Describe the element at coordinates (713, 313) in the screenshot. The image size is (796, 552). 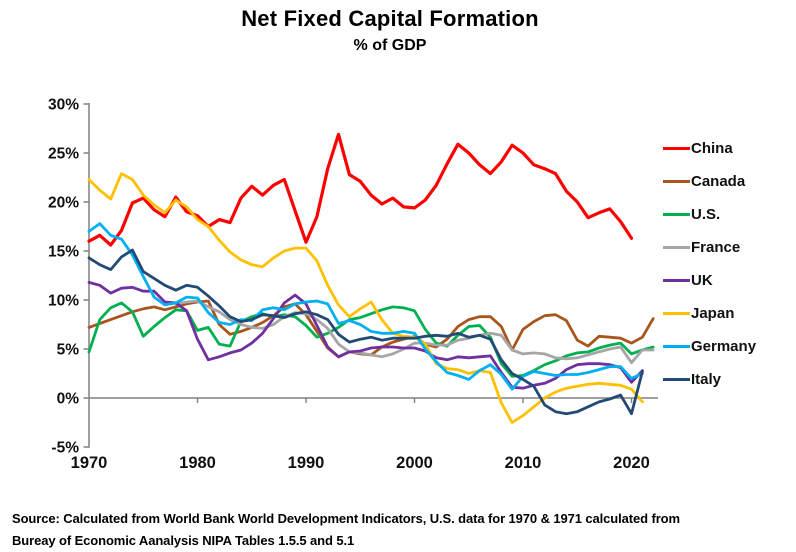
I see `legend-label: Japan` at that location.